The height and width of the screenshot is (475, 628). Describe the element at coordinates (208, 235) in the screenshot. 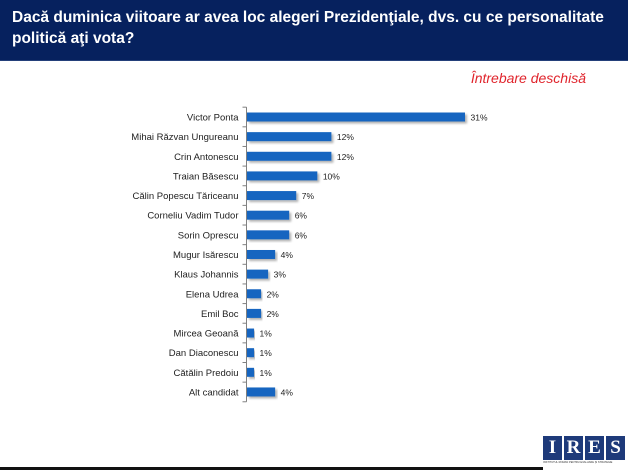

I see `category-label: Sorin Oprescu` at that location.